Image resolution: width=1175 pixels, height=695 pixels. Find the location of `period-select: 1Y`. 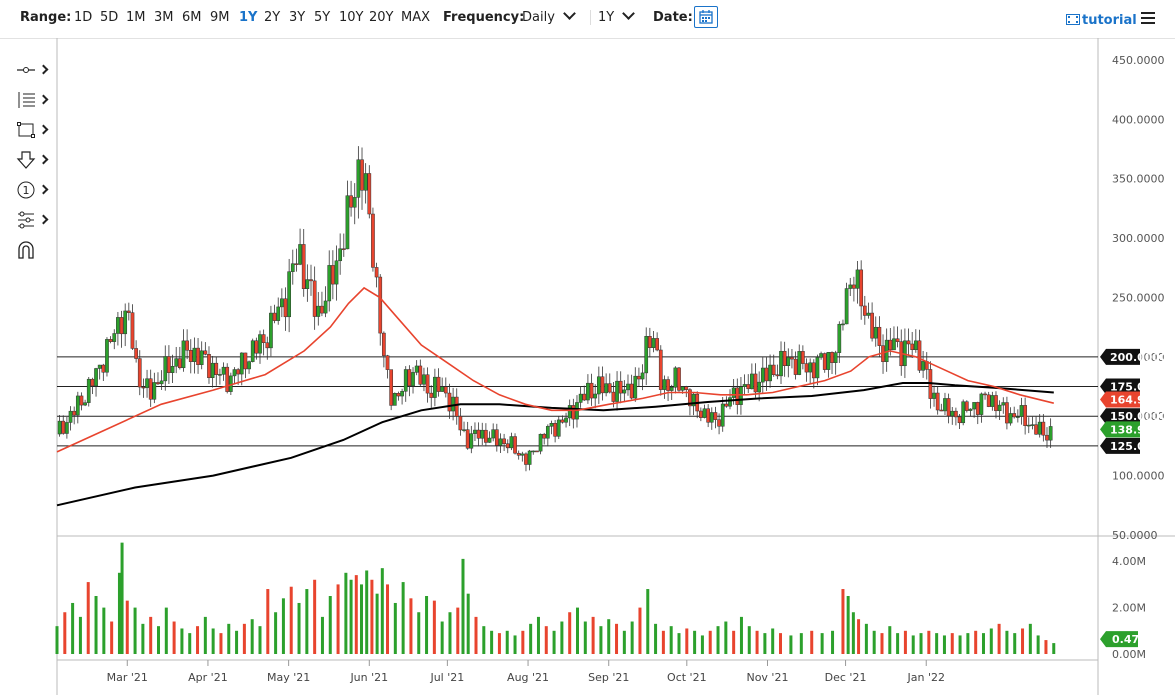

period-select: 1Y is located at coordinates (613, 16).